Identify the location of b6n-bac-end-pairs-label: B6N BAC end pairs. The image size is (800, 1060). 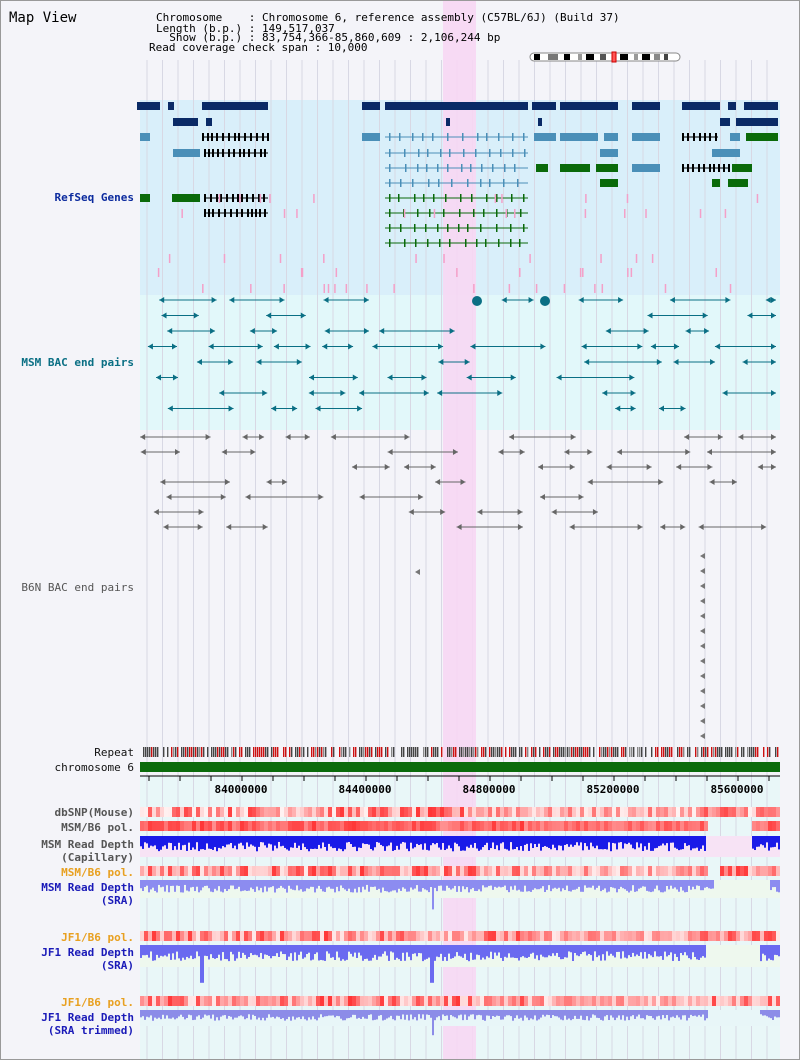
(77, 587).